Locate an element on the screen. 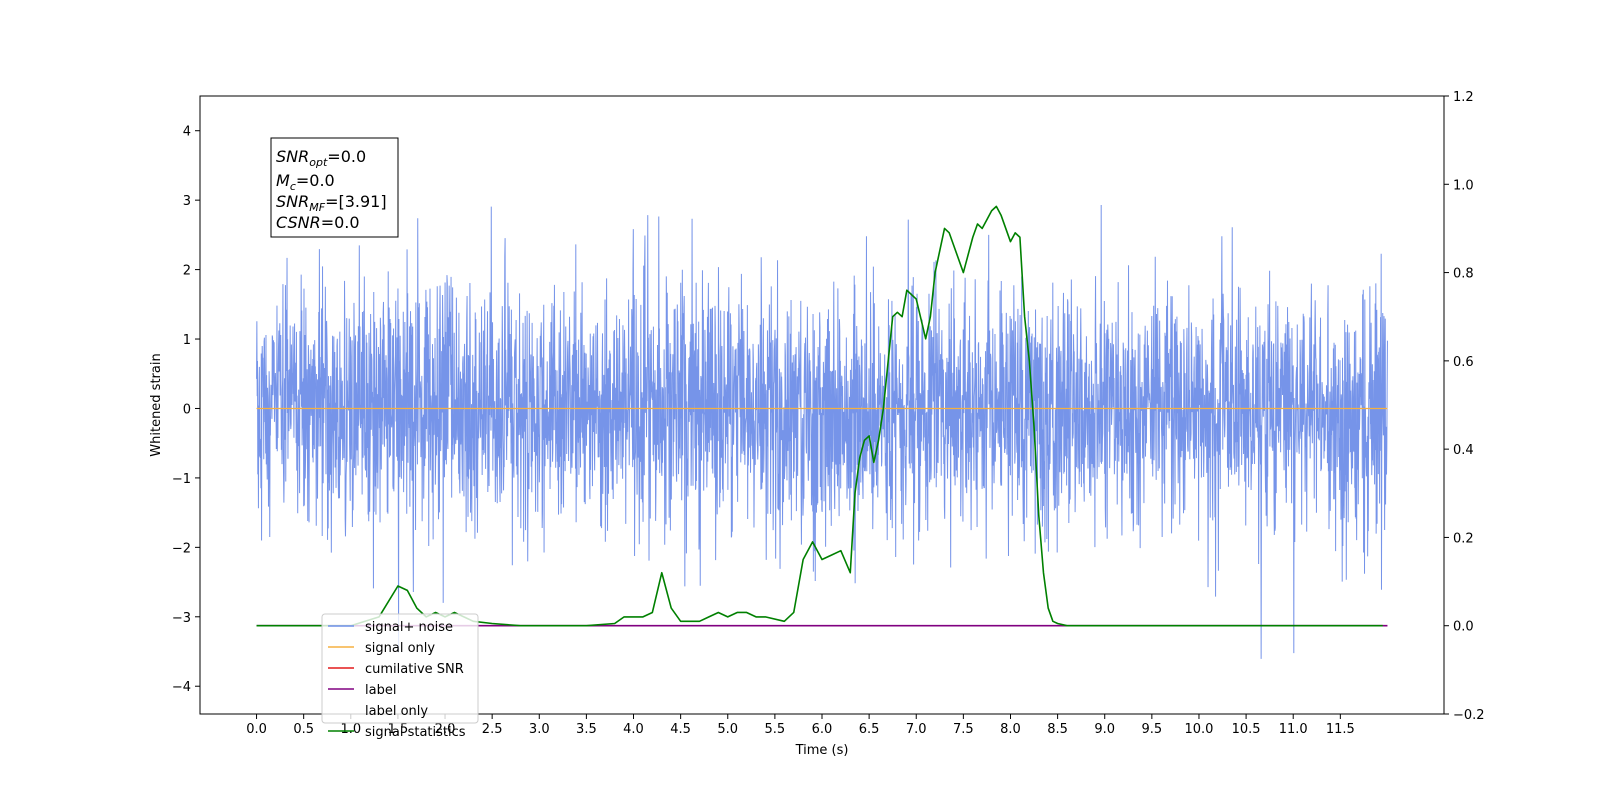 This screenshot has width=1600, height=804. legend-entry-label: label only is located at coordinates (396, 711).